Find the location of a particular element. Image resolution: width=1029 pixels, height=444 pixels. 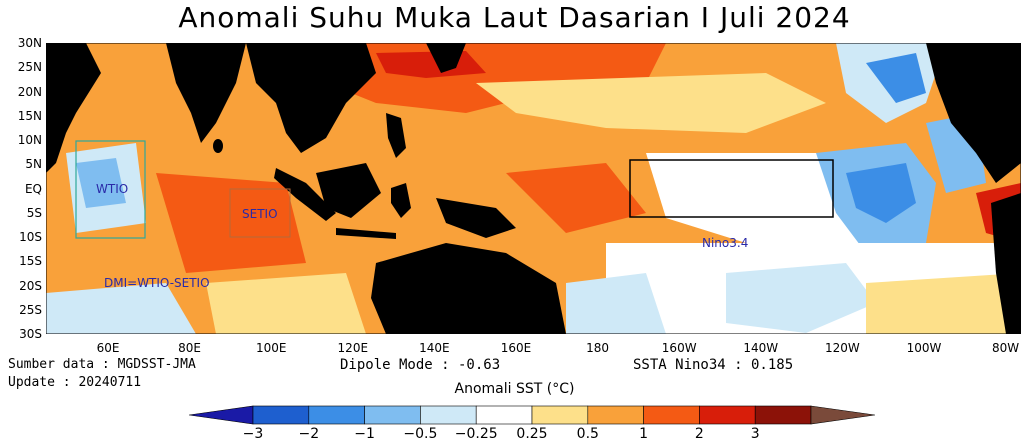

land-arabia-africa is located at coordinates (73, 108).